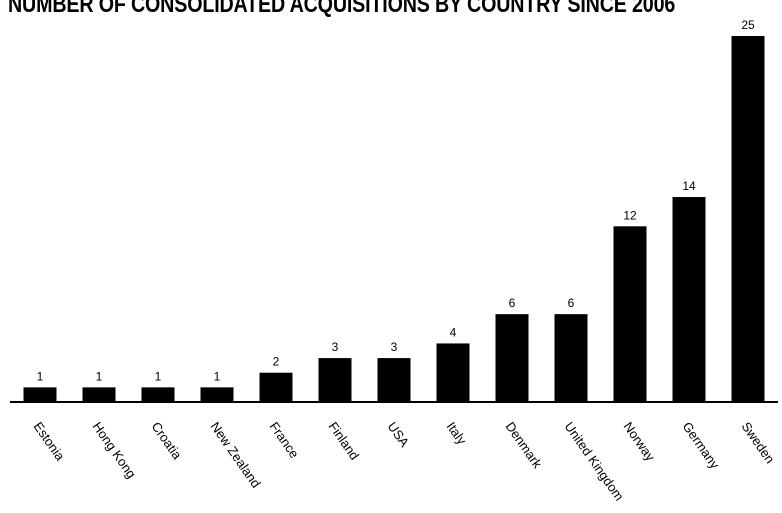 The height and width of the screenshot is (513, 782). What do you see at coordinates (99, 394) in the screenshot?
I see `bar-hong-kong` at bounding box center [99, 394].